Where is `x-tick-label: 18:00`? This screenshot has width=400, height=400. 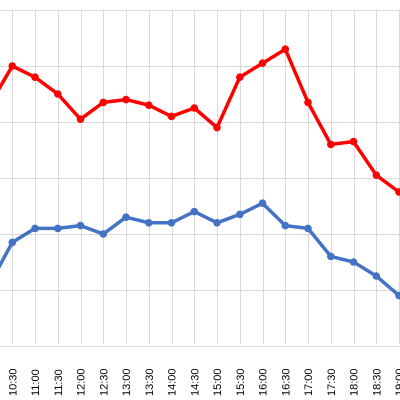 x-tick-label: 18:00 is located at coordinates (355, 382).